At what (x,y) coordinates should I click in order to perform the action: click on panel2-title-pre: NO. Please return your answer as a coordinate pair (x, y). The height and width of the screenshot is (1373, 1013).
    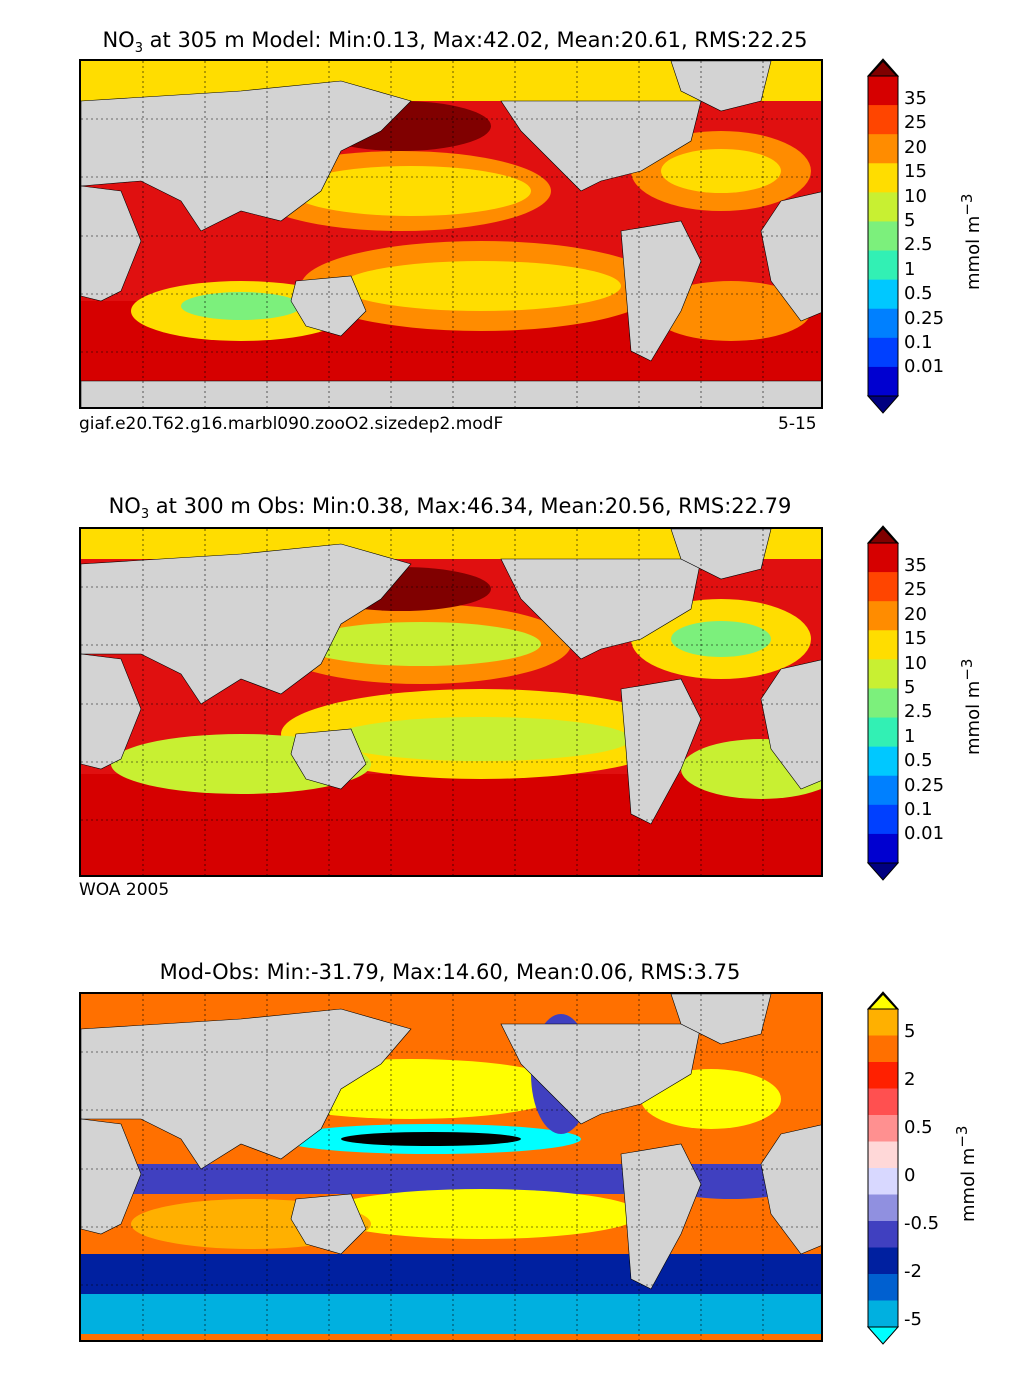
    Looking at the image, I should click on (124, 506).